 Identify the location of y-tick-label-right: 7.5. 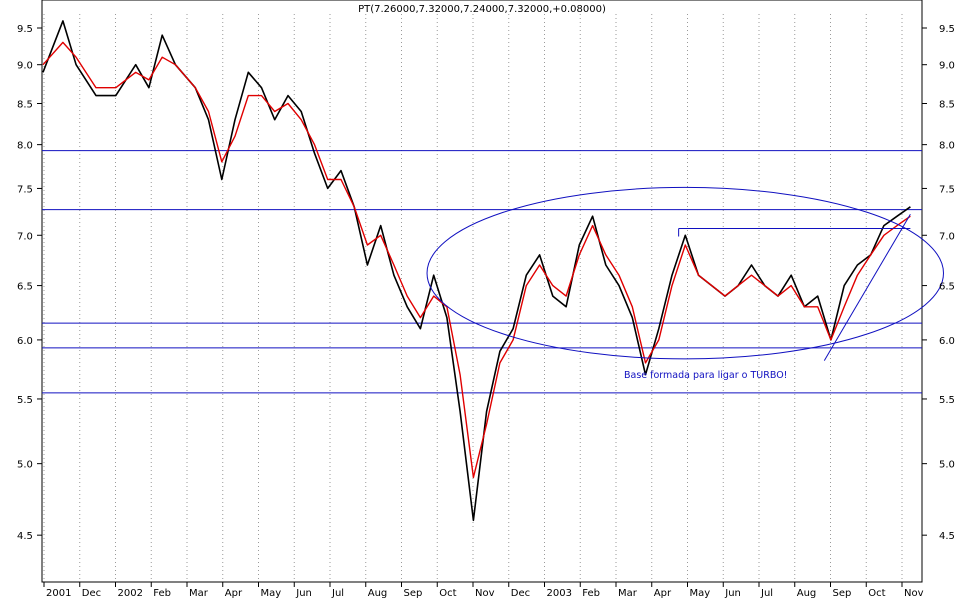
(947, 189).